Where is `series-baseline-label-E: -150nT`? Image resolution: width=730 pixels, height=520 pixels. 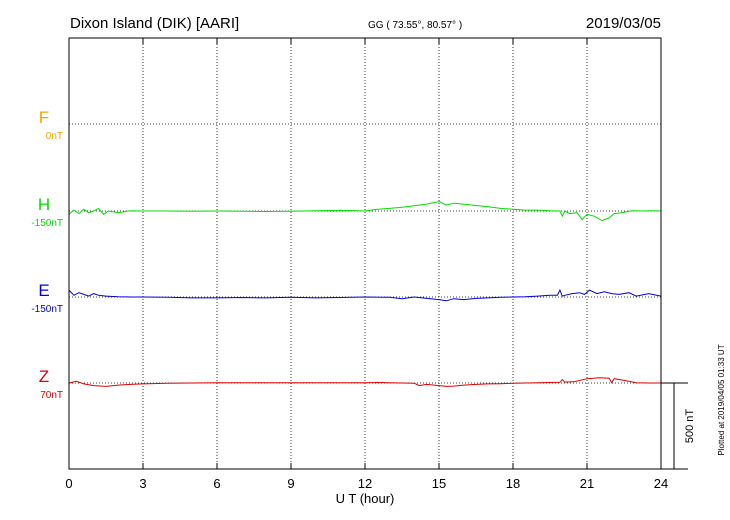 series-baseline-label-E: -150nT is located at coordinates (47, 309).